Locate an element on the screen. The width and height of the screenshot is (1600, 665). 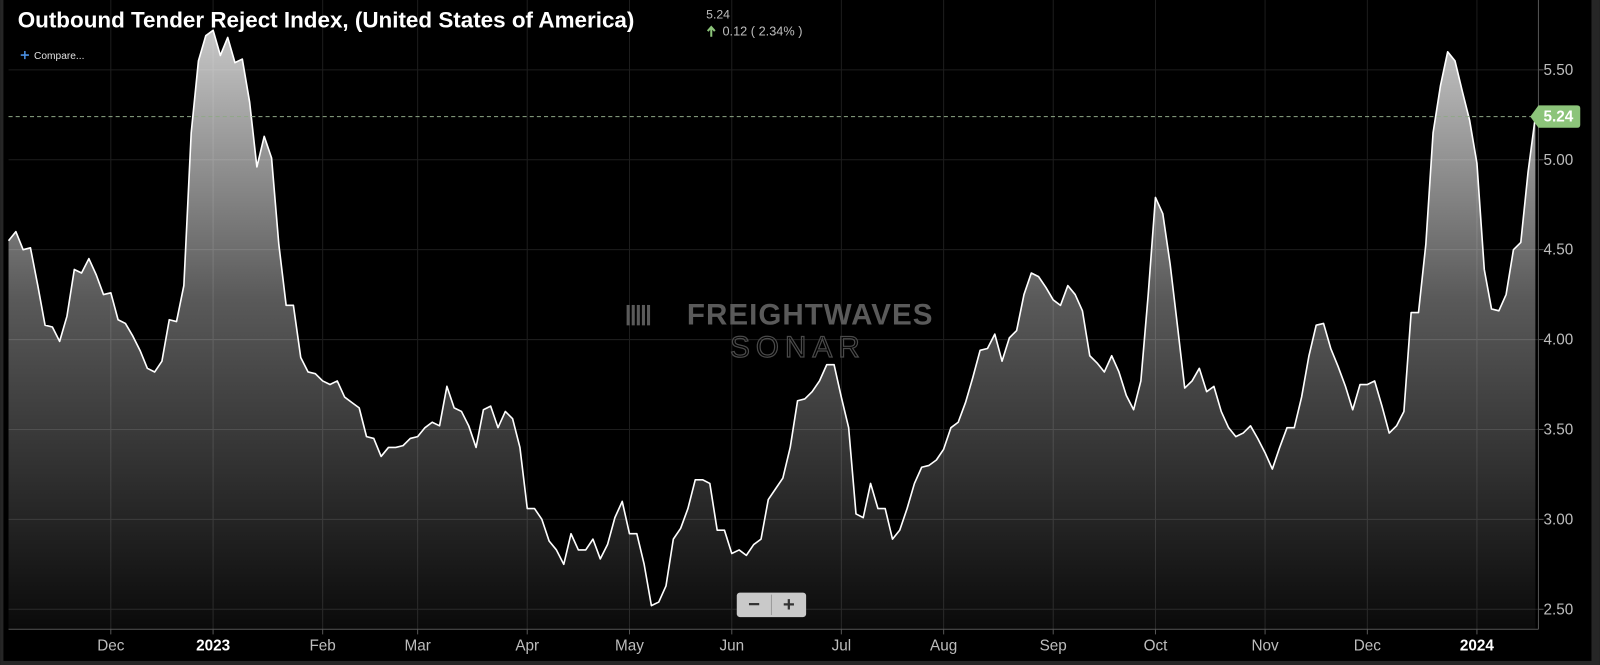
x-tick-label: 2023 is located at coordinates (213, 646).